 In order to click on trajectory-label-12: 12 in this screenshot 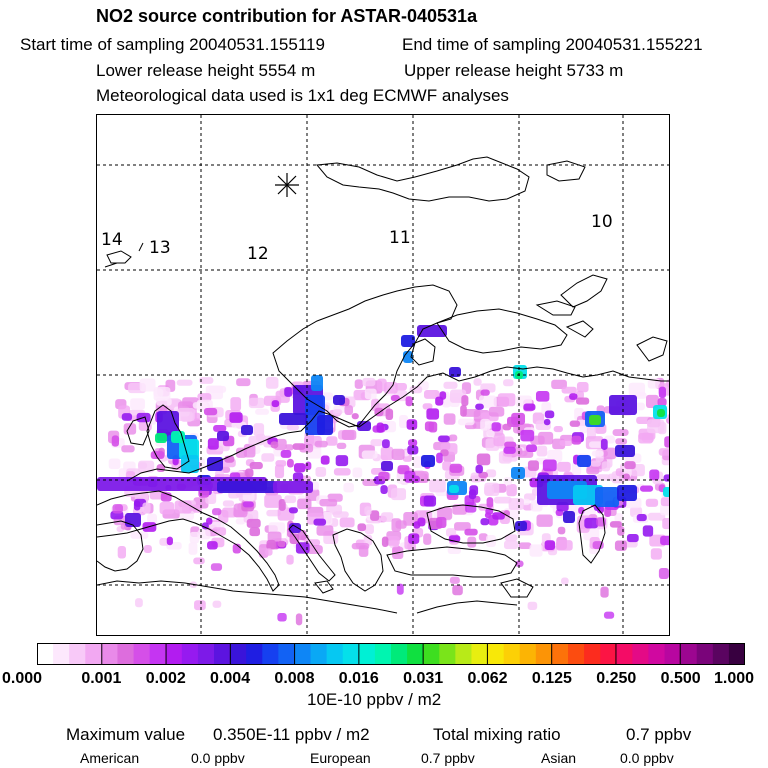, I will do `click(258, 254)`.